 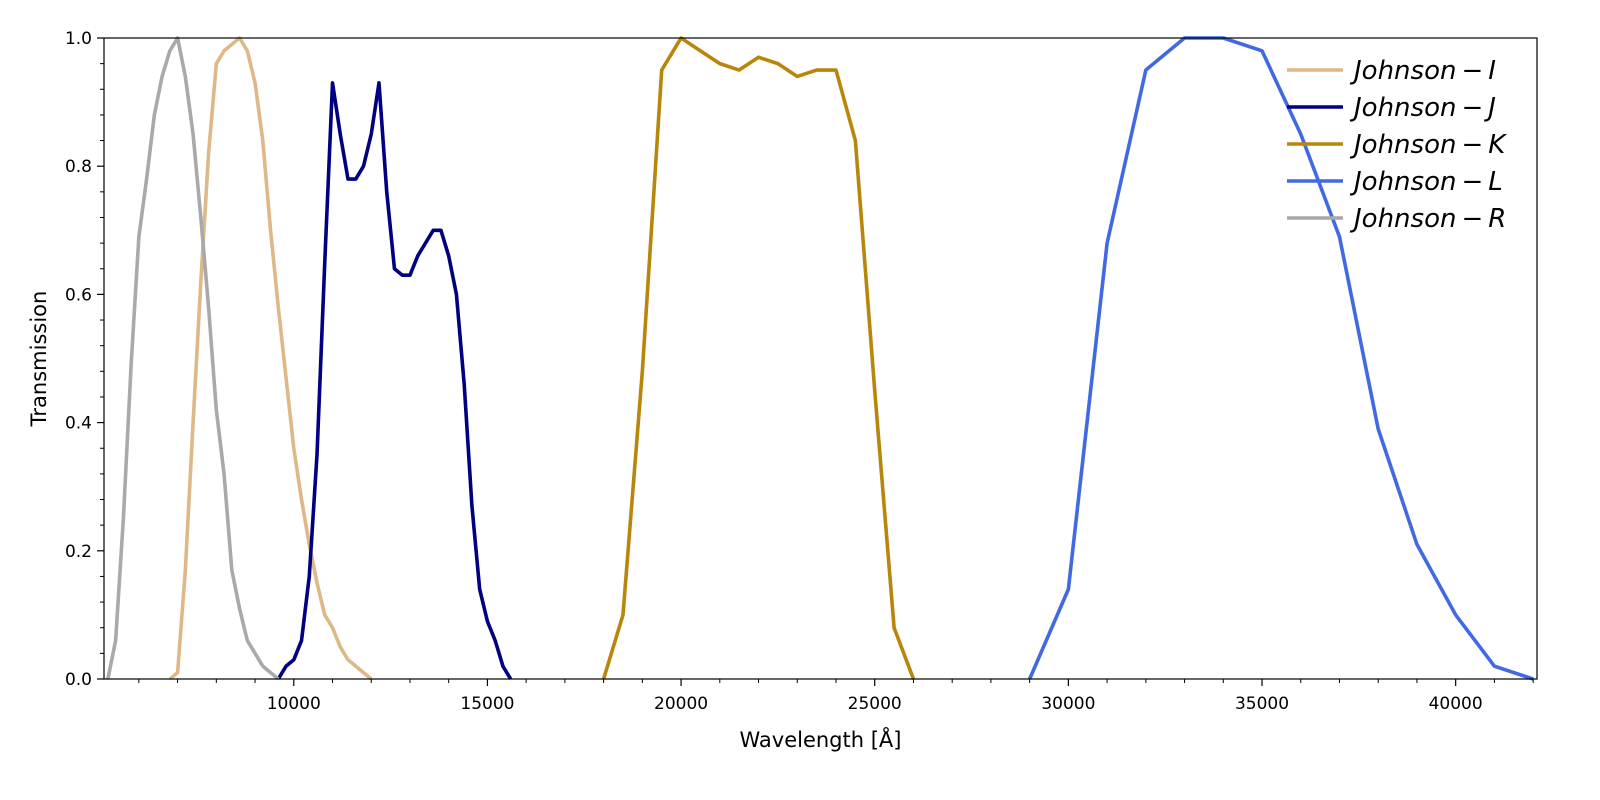 I want to click on y-tick-label: 0.4, so click(x=78, y=424).